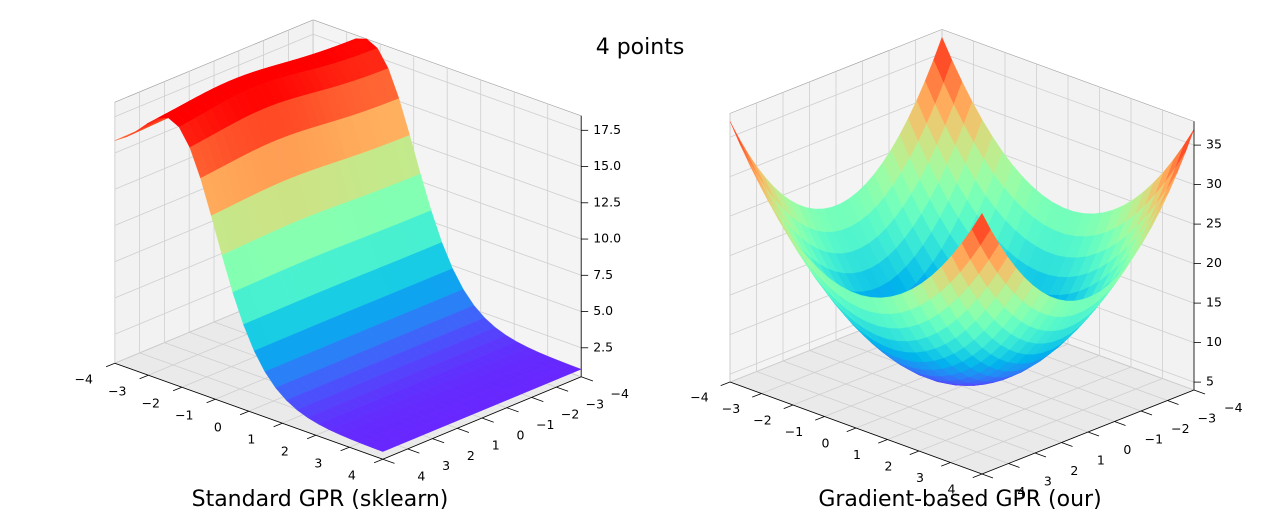 The image size is (1280, 521). What do you see at coordinates (607, 165) in the screenshot?
I see `z-tick-label: 15.0` at bounding box center [607, 165].